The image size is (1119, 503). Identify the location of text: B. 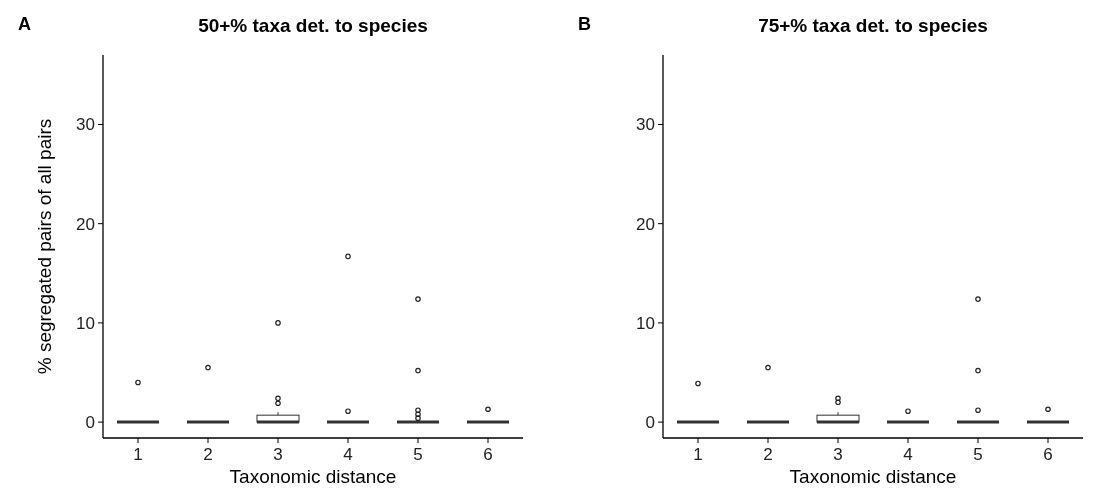
(584, 24).